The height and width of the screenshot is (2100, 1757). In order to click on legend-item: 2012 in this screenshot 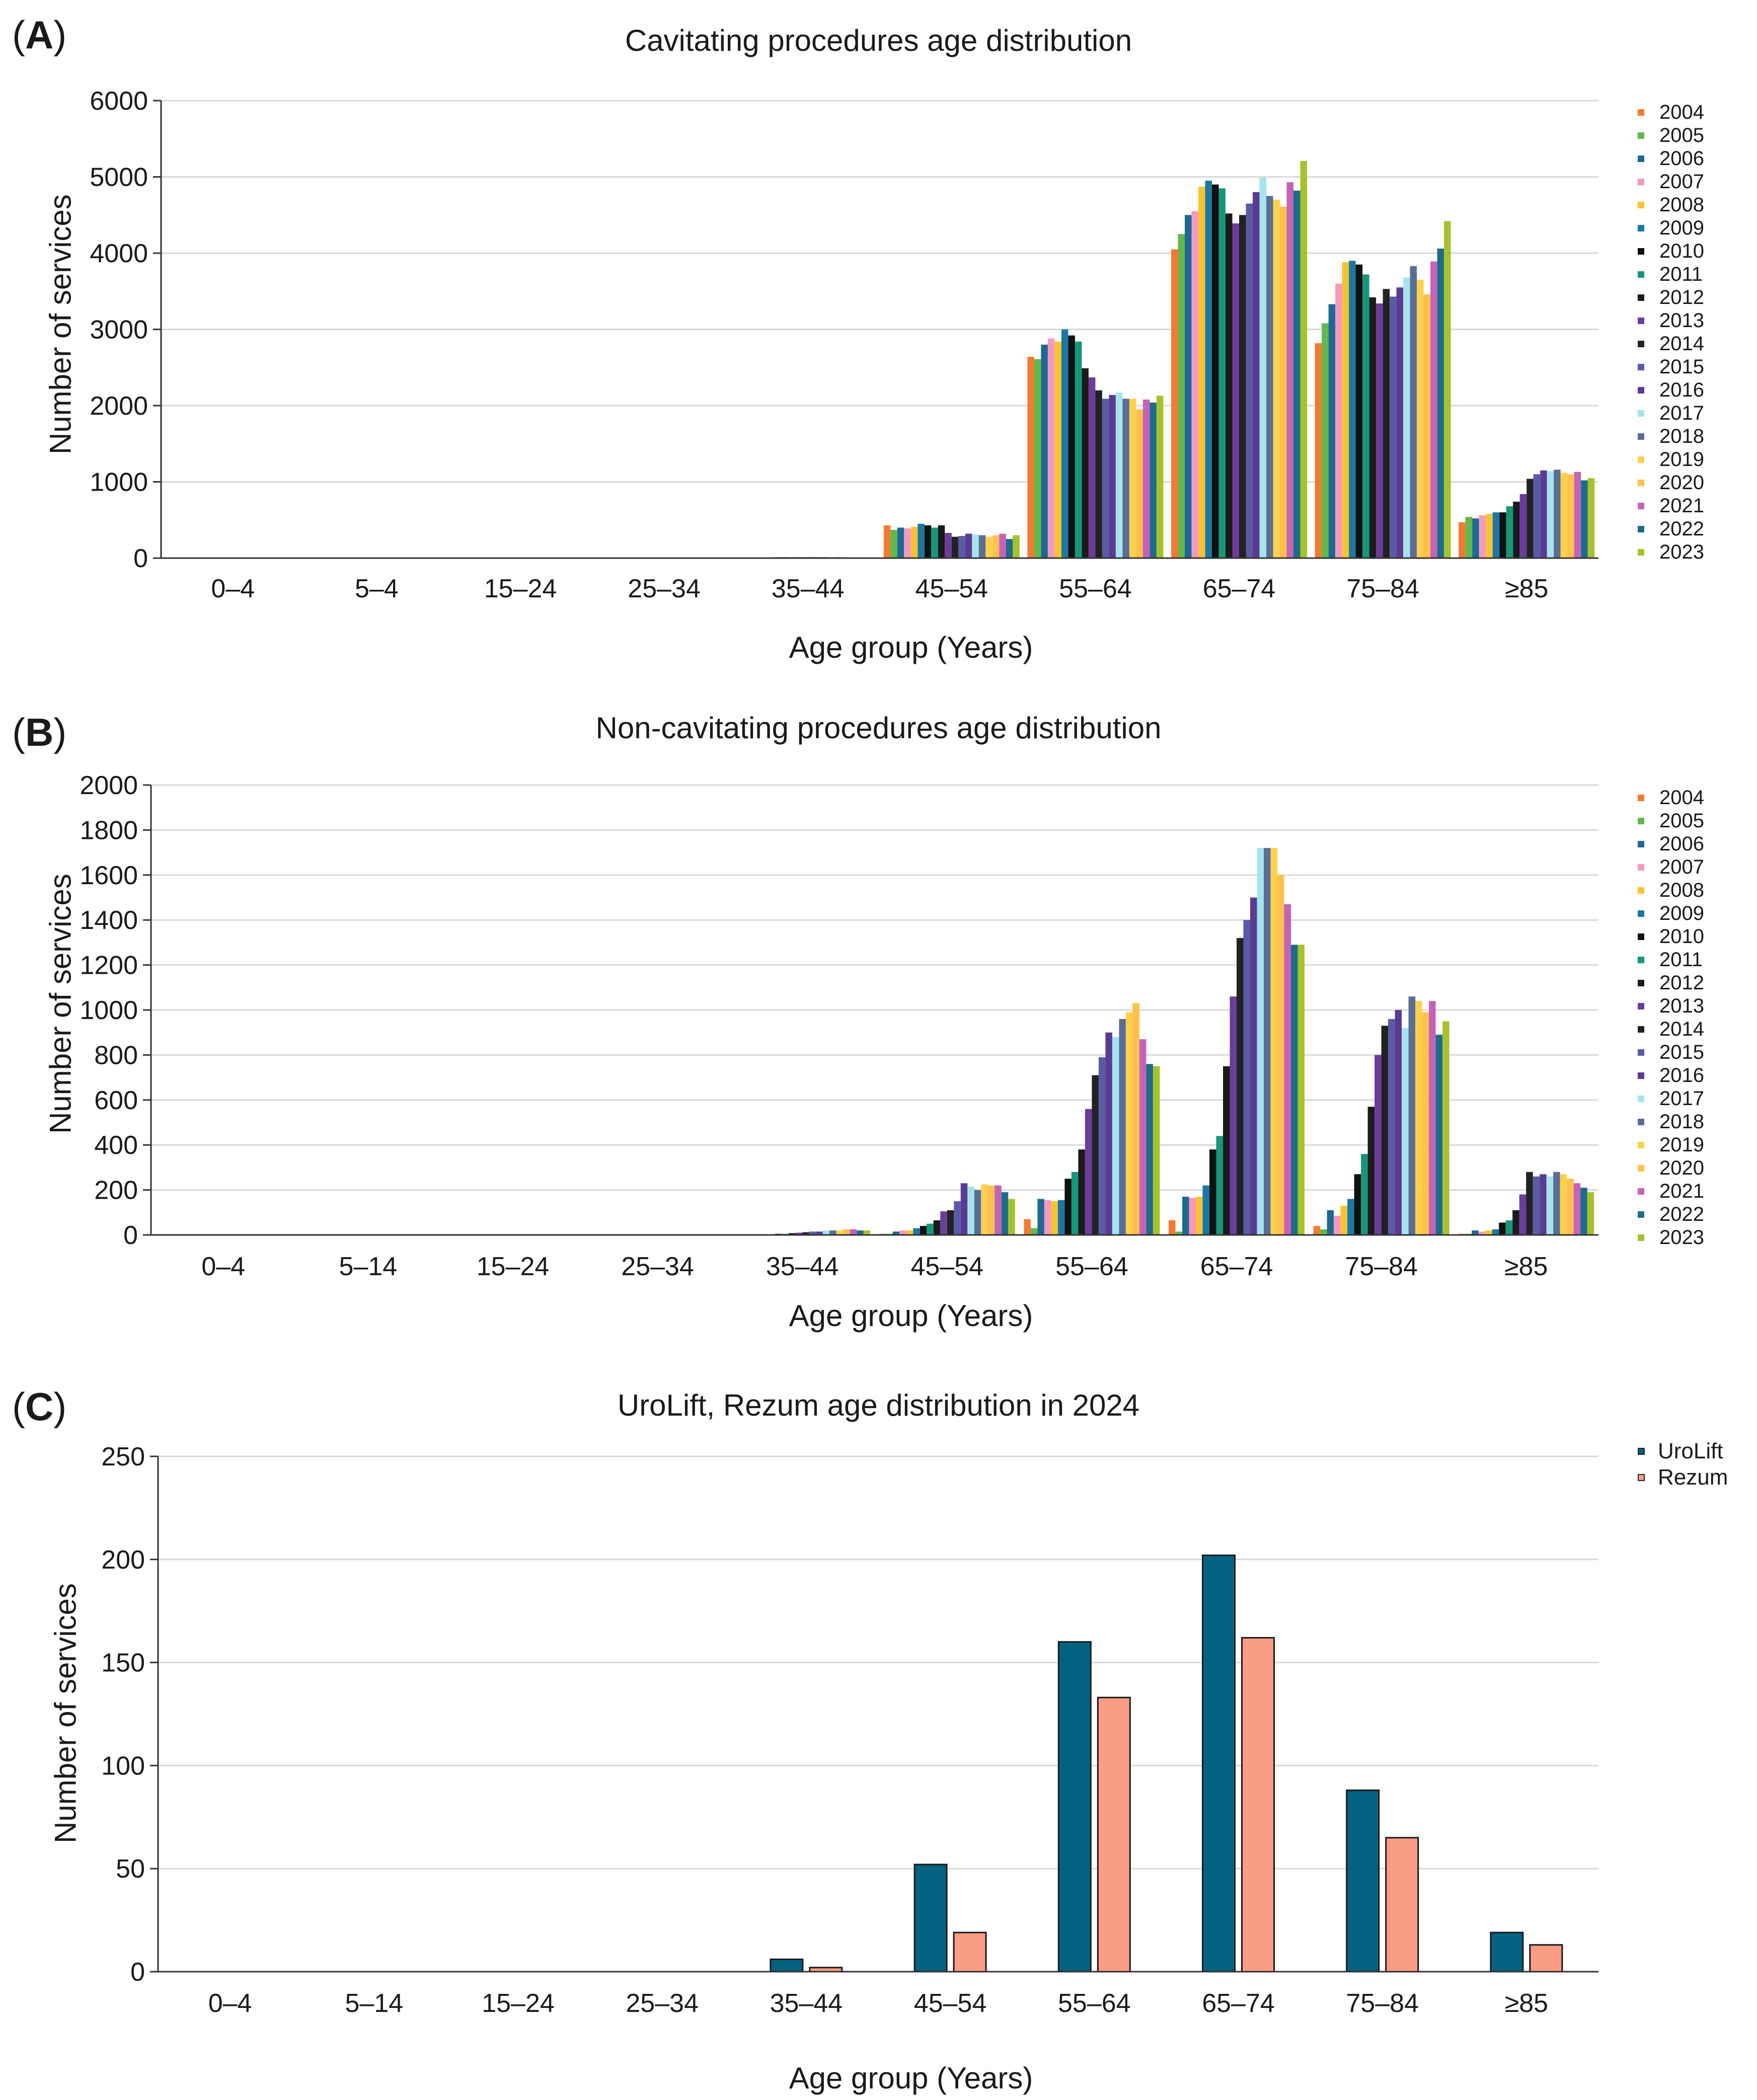, I will do `click(1671, 297)`.